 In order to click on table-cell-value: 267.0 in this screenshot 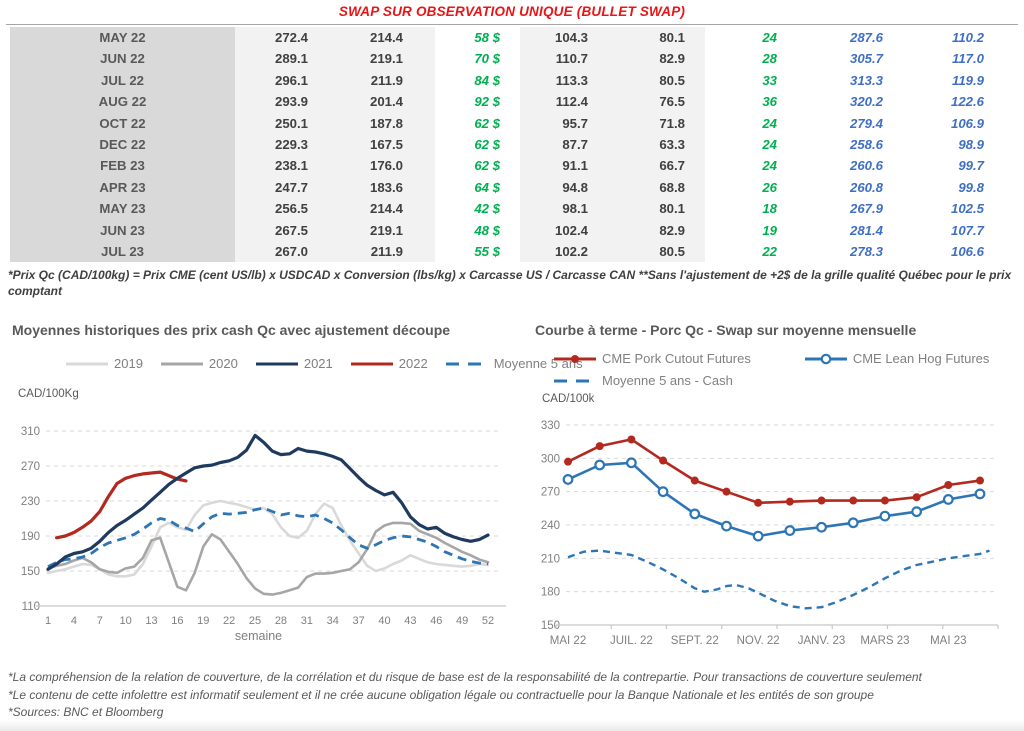, I will do `click(282, 251)`.